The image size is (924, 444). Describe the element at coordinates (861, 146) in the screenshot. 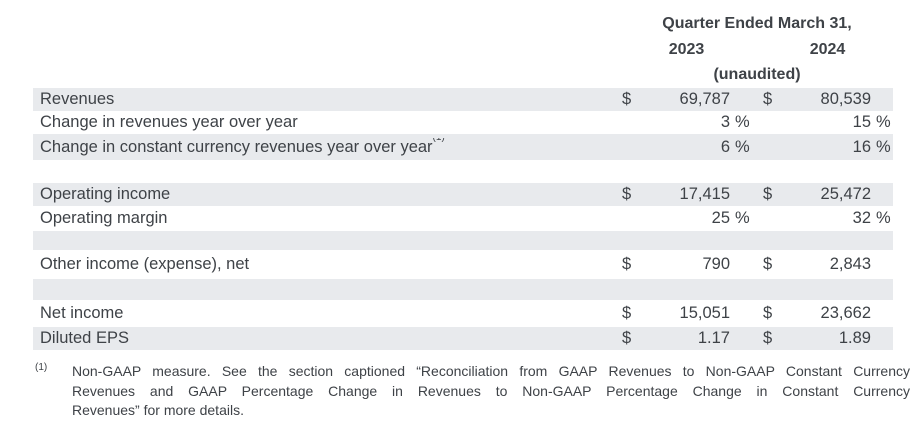

I see `value-2024: 16` at that location.